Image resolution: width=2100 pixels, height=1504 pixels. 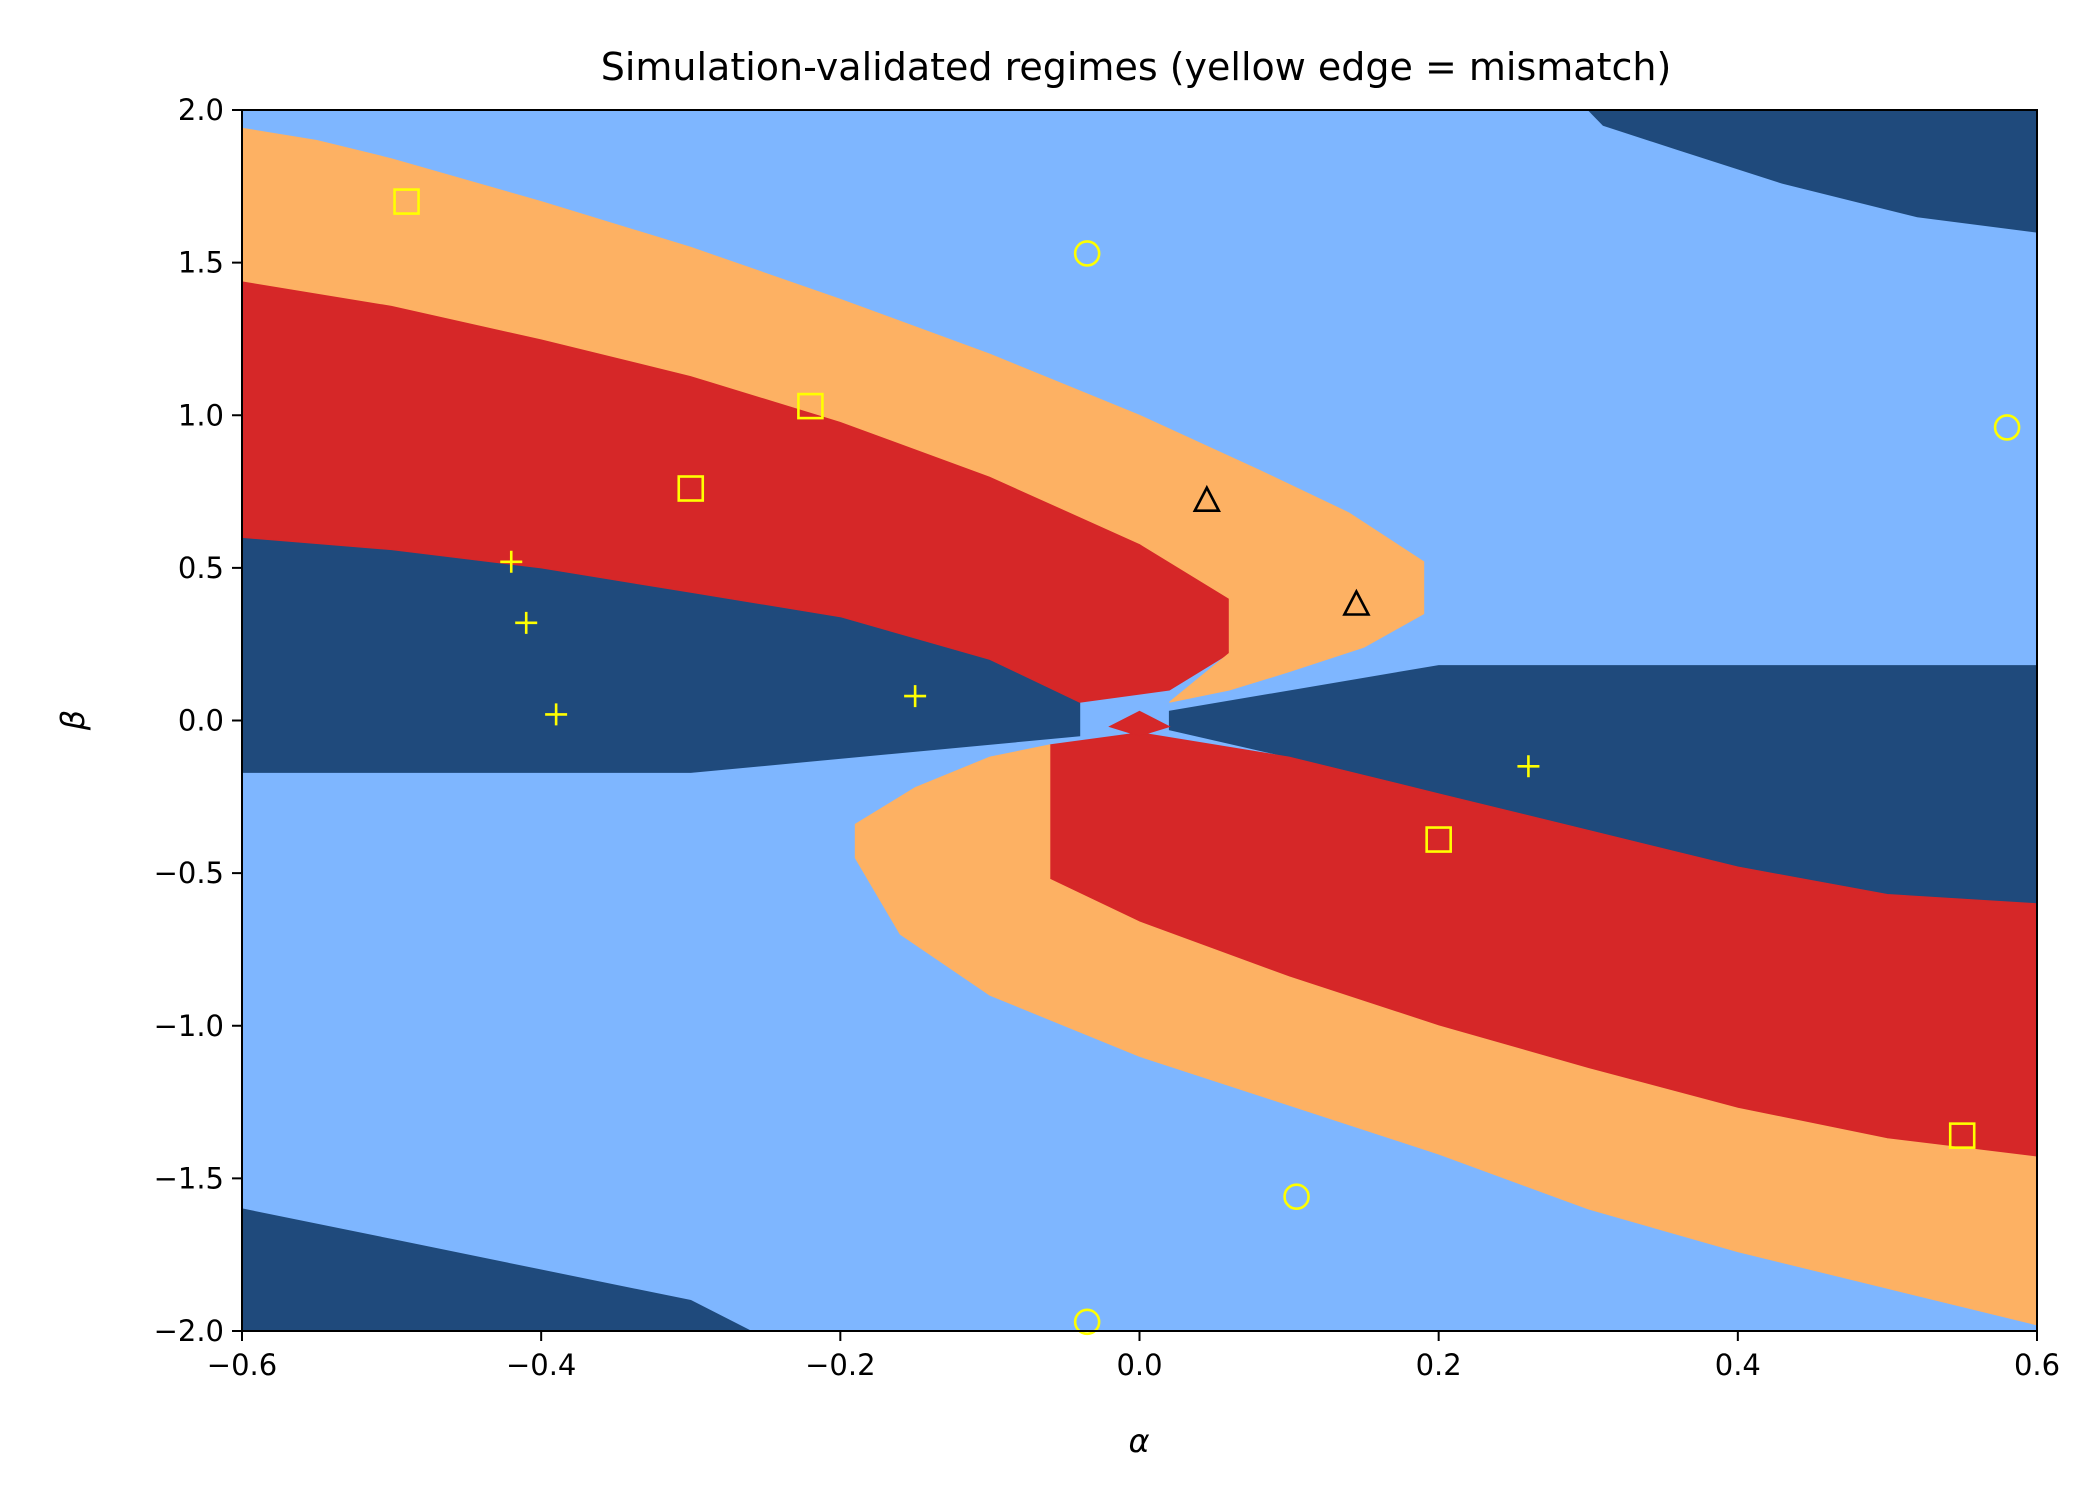 I want to click on y-tick-label: 0.5, so click(x=201, y=568).